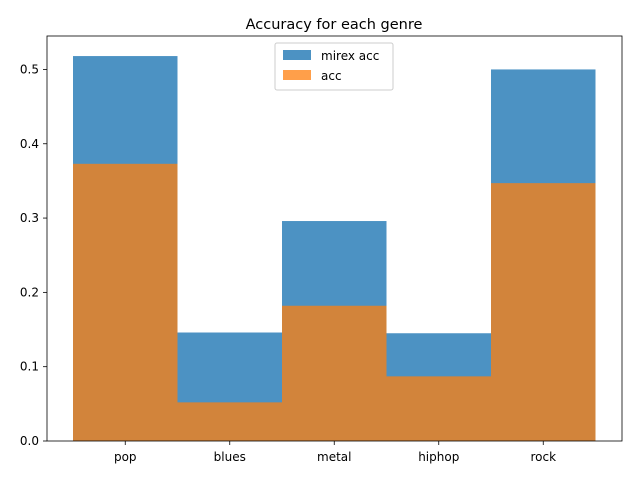  Describe the element at coordinates (29, 218) in the screenshot. I see `y-tick-label: 0.3` at that location.